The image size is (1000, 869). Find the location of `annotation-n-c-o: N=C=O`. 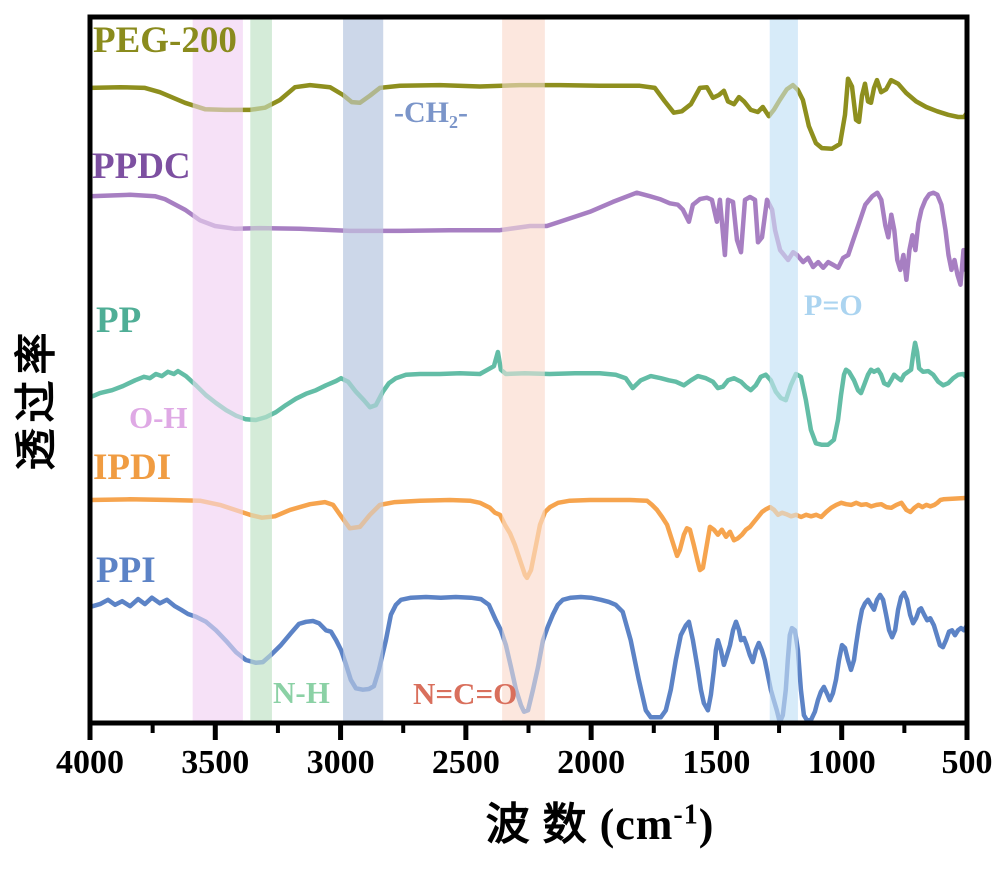

annotation-n-c-o: N=C=O is located at coordinates (465, 693).